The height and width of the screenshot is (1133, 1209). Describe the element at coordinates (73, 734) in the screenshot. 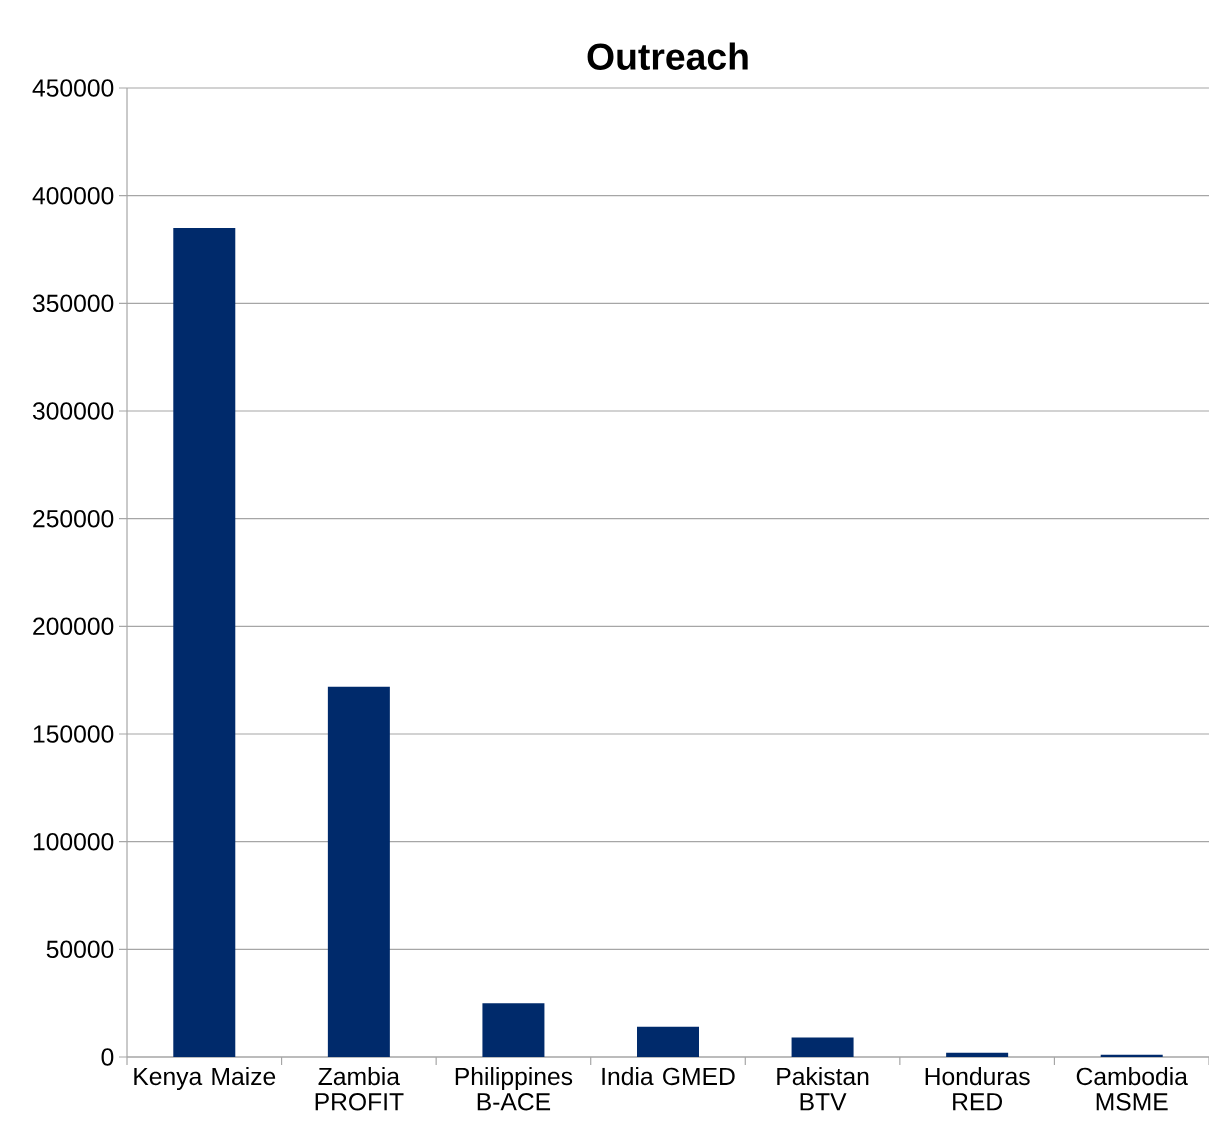

I see `y-tick-label: 150000` at that location.